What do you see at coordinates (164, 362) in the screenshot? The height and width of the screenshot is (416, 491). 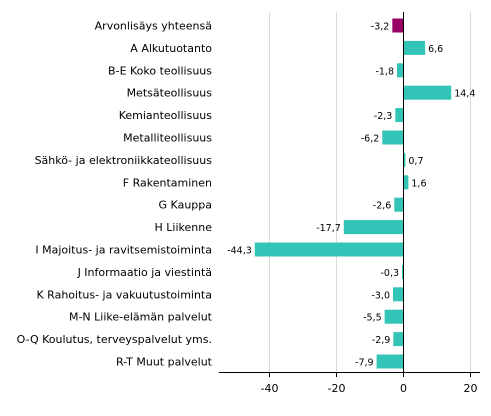 I see `category-label: R-T Muut palvelut` at bounding box center [164, 362].